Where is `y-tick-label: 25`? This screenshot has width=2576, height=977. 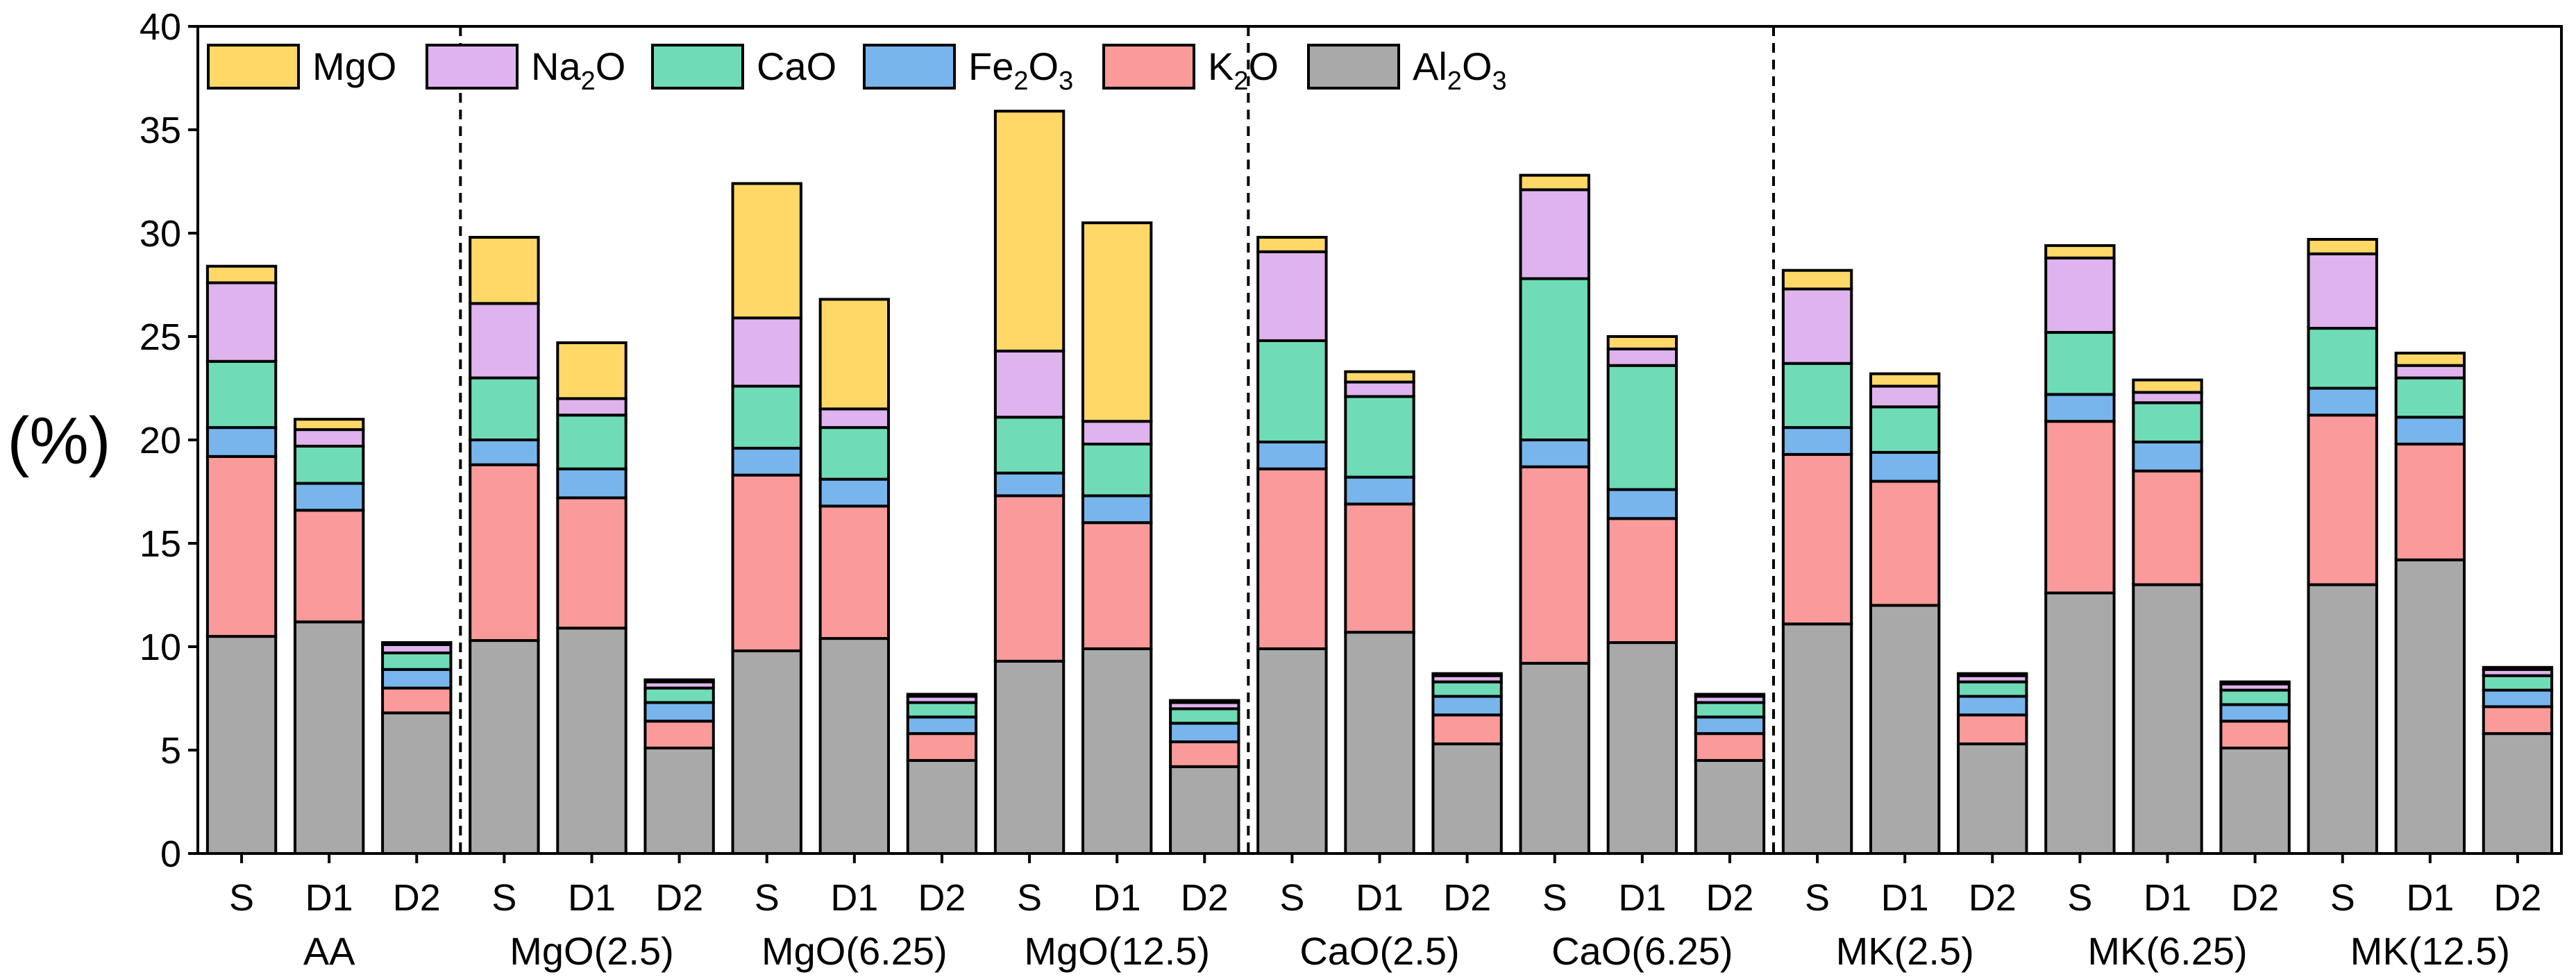
y-tick-label: 25 is located at coordinates (160, 337).